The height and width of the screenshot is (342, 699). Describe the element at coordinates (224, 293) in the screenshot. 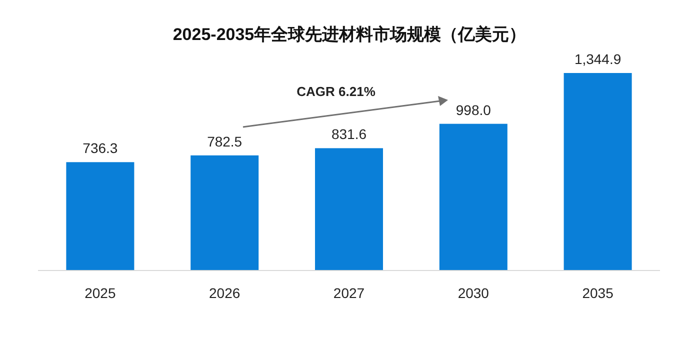

I see `x-tick-label: 2026` at that location.